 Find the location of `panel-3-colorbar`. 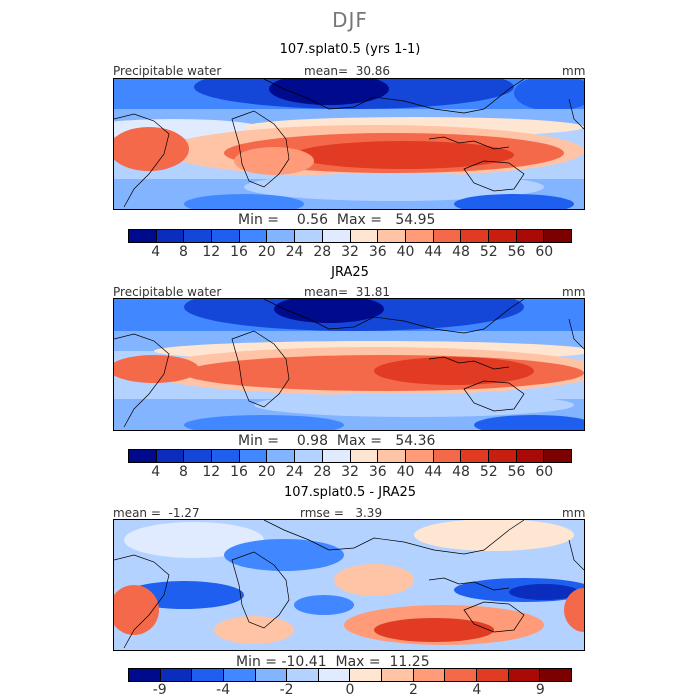

panel-3-colorbar is located at coordinates (350, 675).